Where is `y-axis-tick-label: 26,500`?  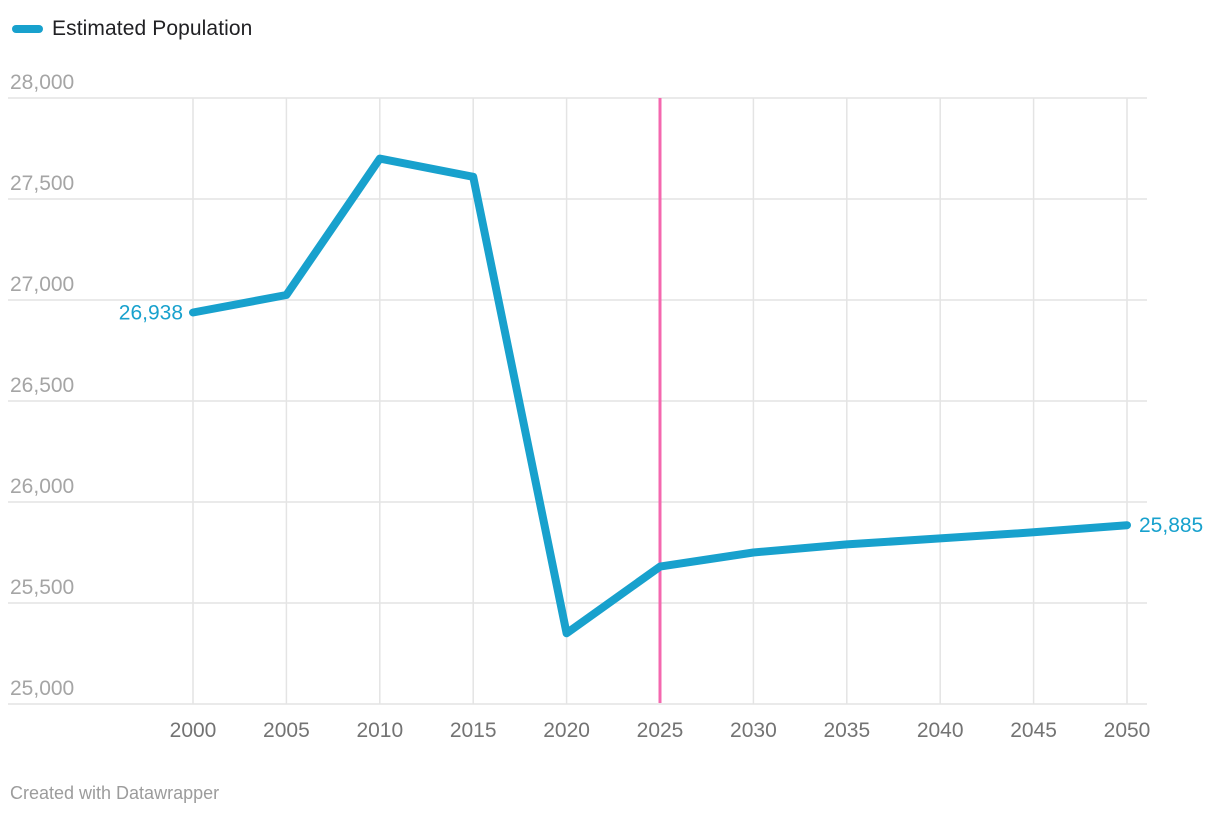
y-axis-tick-label: 26,500 is located at coordinates (42, 385).